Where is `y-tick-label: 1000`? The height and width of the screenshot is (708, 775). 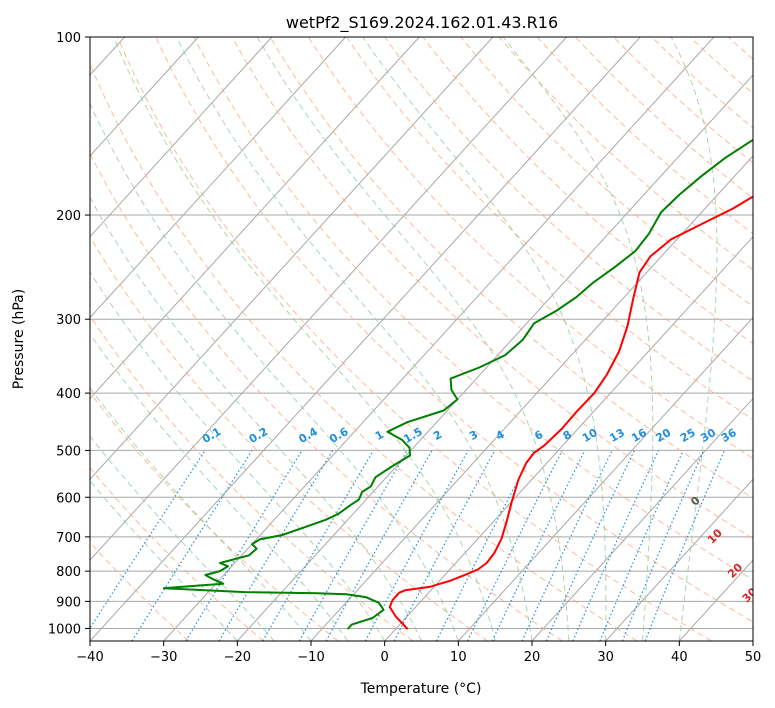 y-tick-label: 1000 is located at coordinates (64, 629).